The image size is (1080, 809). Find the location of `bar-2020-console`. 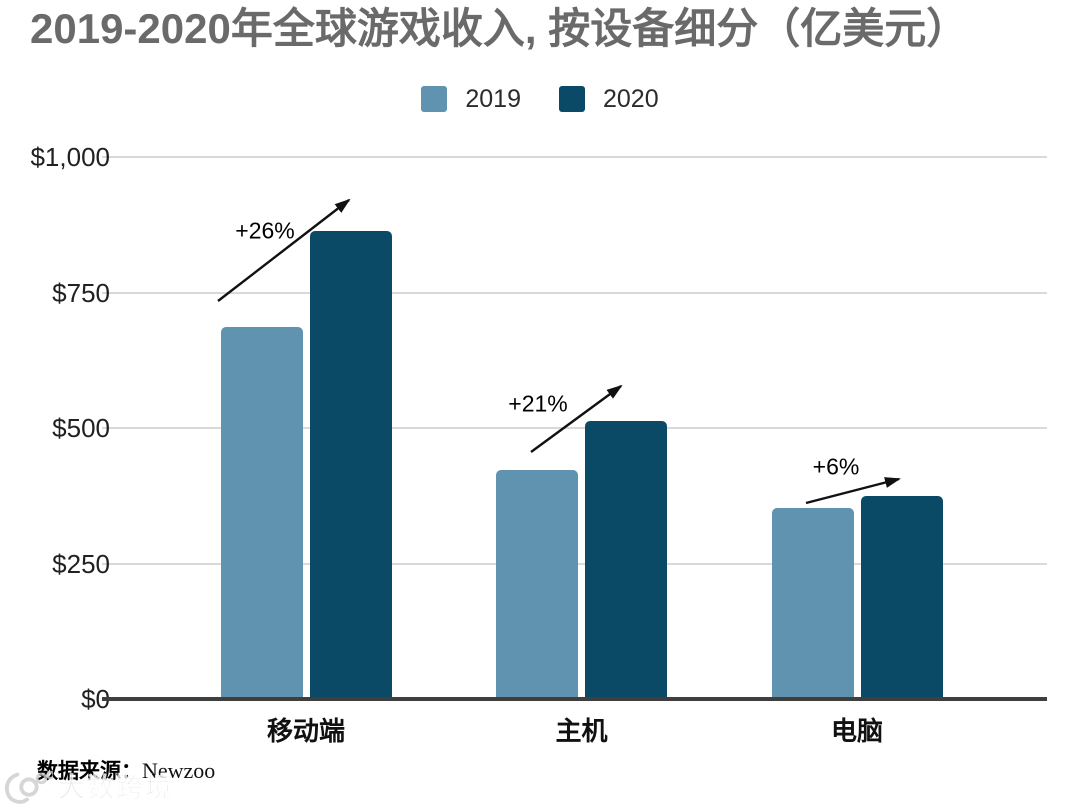

bar-2020-console is located at coordinates (626, 560).